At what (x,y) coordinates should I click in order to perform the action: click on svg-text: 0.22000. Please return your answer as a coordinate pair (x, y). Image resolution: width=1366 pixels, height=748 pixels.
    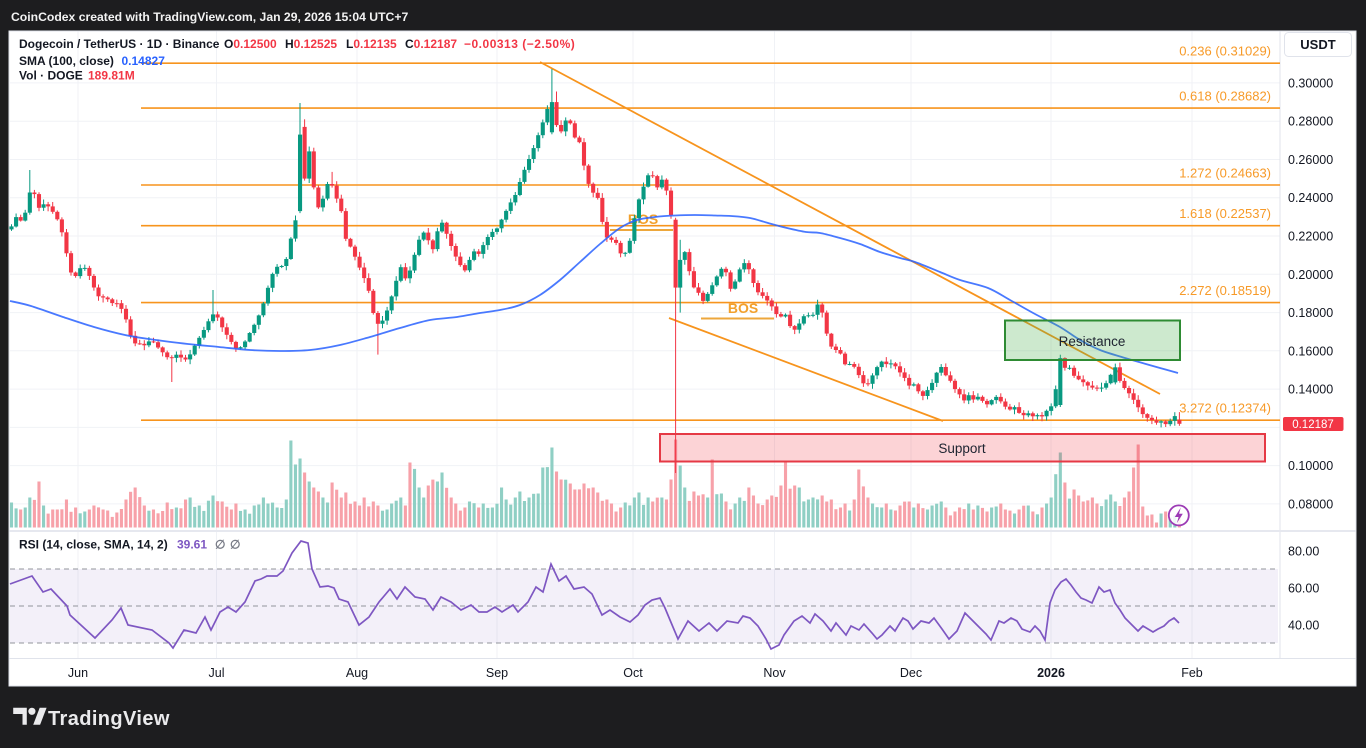
    Looking at the image, I should click on (1310, 237).